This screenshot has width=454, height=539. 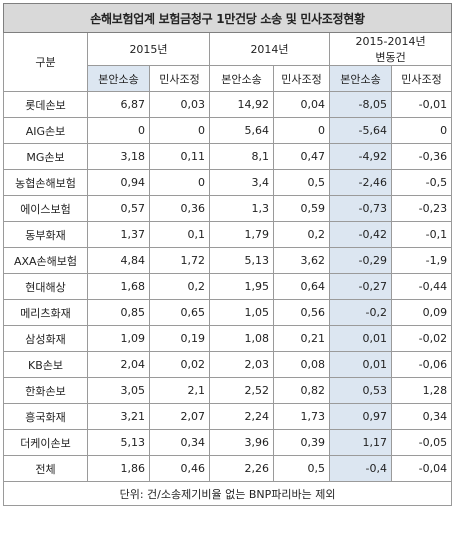 I want to click on cell-diff-lawsuit: -4,92, so click(x=360, y=156).